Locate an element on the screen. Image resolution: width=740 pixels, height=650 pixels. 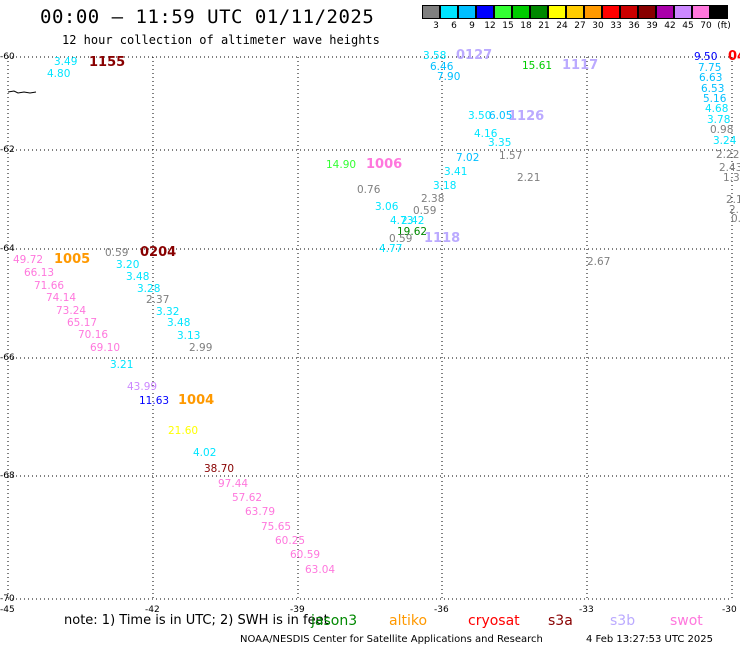
satellite-legend-item: s3a is located at coordinates (560, 621).